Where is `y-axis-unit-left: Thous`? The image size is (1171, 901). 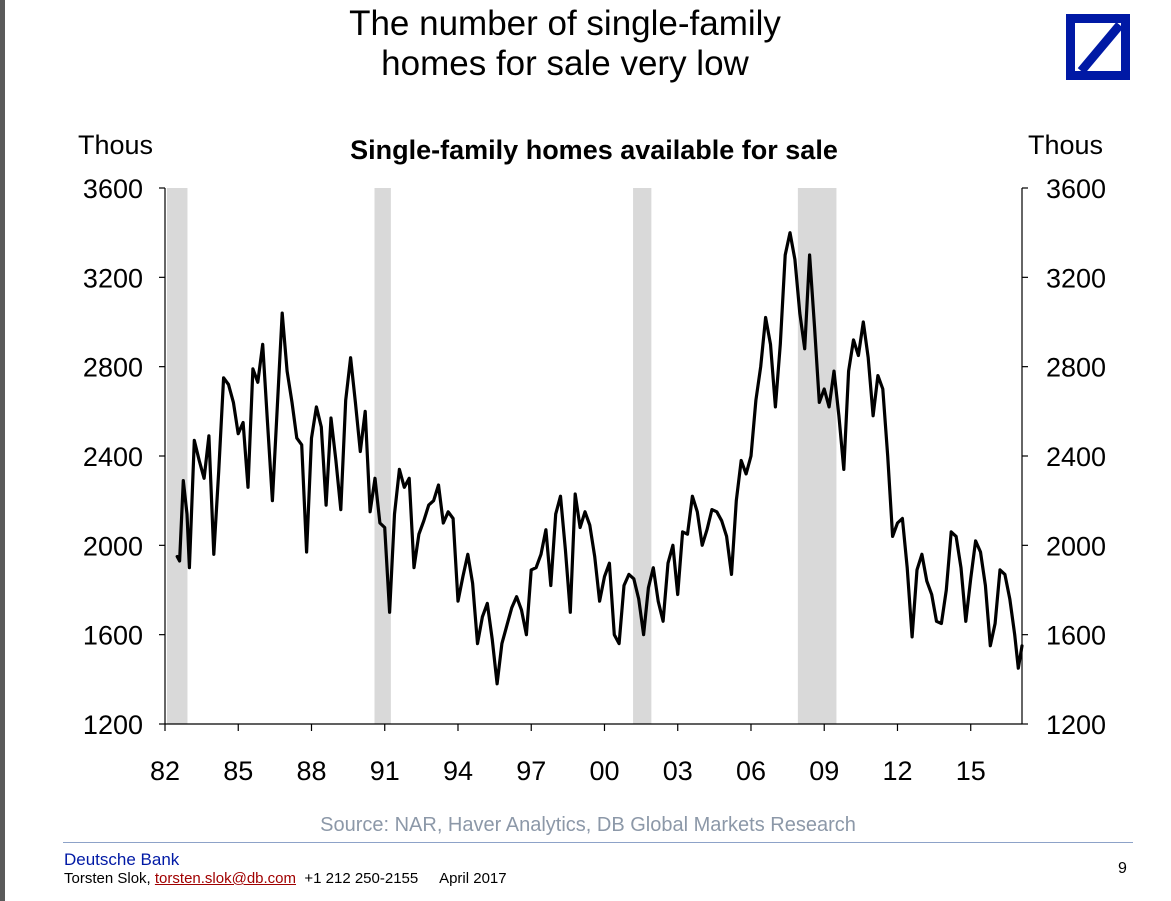
y-axis-unit-left: Thous is located at coordinates (115, 145).